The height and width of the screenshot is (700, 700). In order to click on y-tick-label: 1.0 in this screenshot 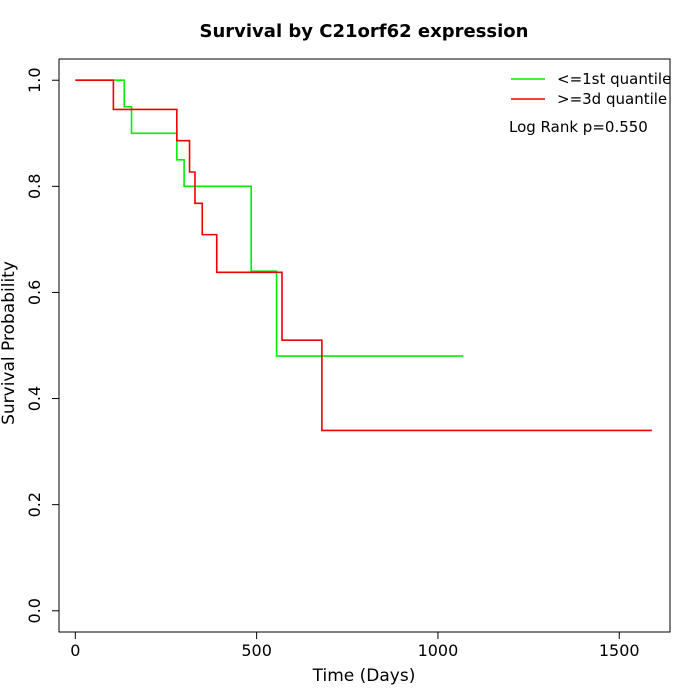, I will do `click(34, 79)`.